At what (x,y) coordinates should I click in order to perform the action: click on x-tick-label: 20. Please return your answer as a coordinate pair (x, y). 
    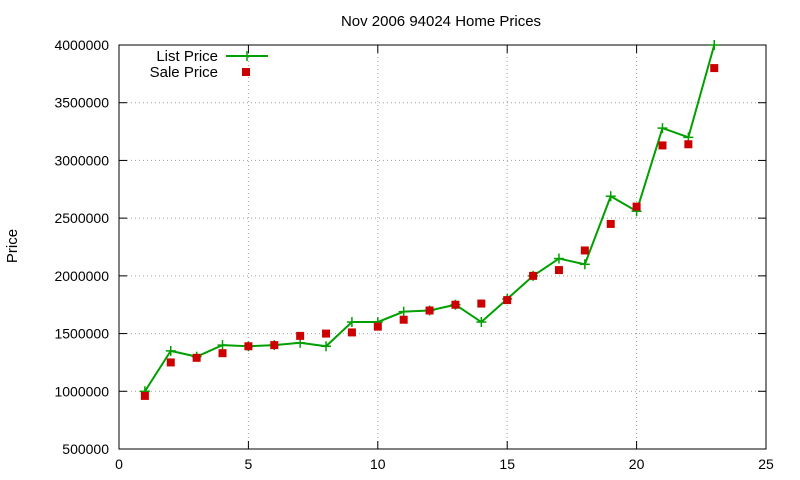
    Looking at the image, I should click on (637, 464).